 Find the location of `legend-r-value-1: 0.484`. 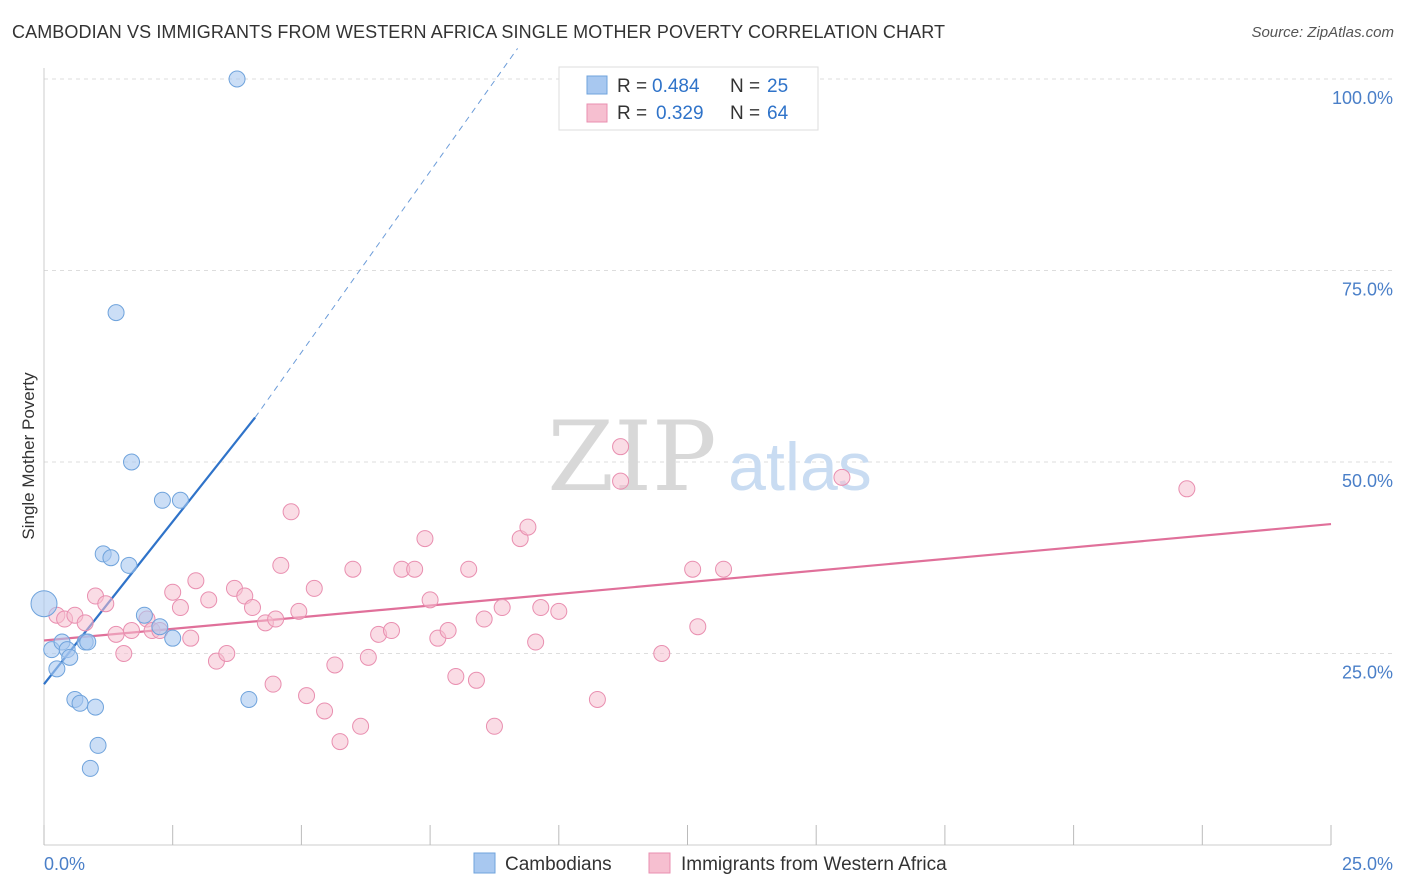

legend-r-value-1: 0.484 is located at coordinates (676, 86).